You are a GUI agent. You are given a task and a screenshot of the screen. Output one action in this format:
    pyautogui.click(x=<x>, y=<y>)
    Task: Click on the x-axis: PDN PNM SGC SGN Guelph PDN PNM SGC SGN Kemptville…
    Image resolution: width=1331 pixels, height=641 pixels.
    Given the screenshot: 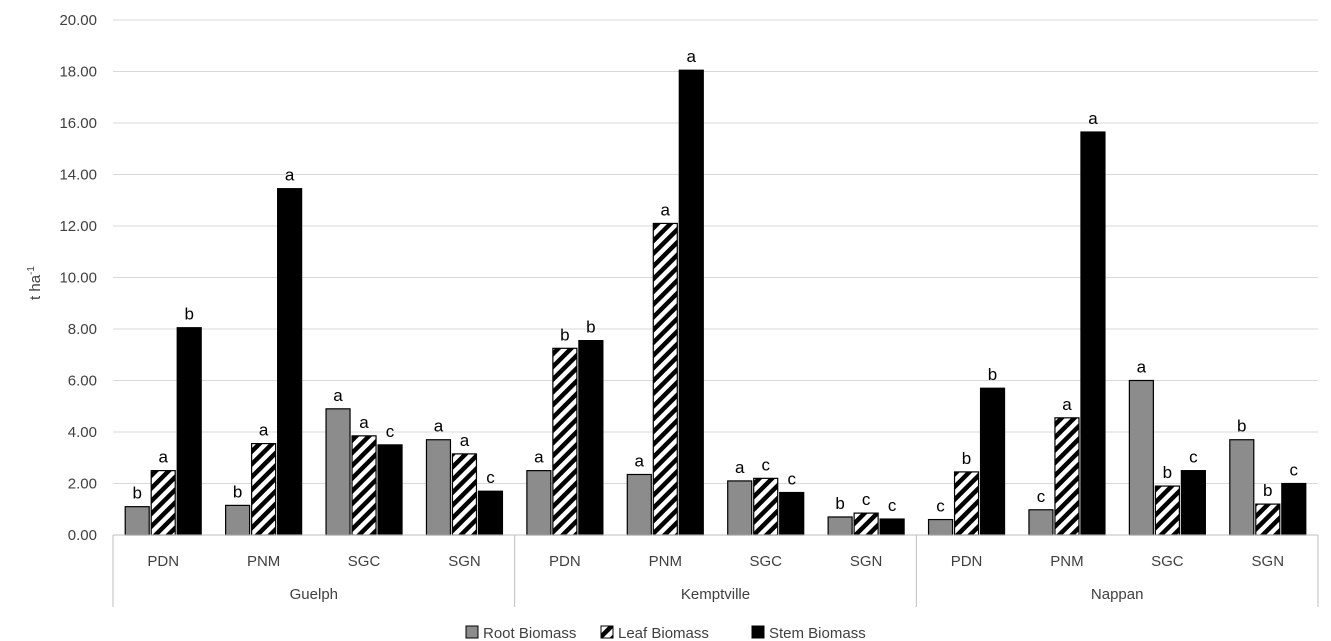 What is the action you would take?
    pyautogui.click(x=715, y=570)
    